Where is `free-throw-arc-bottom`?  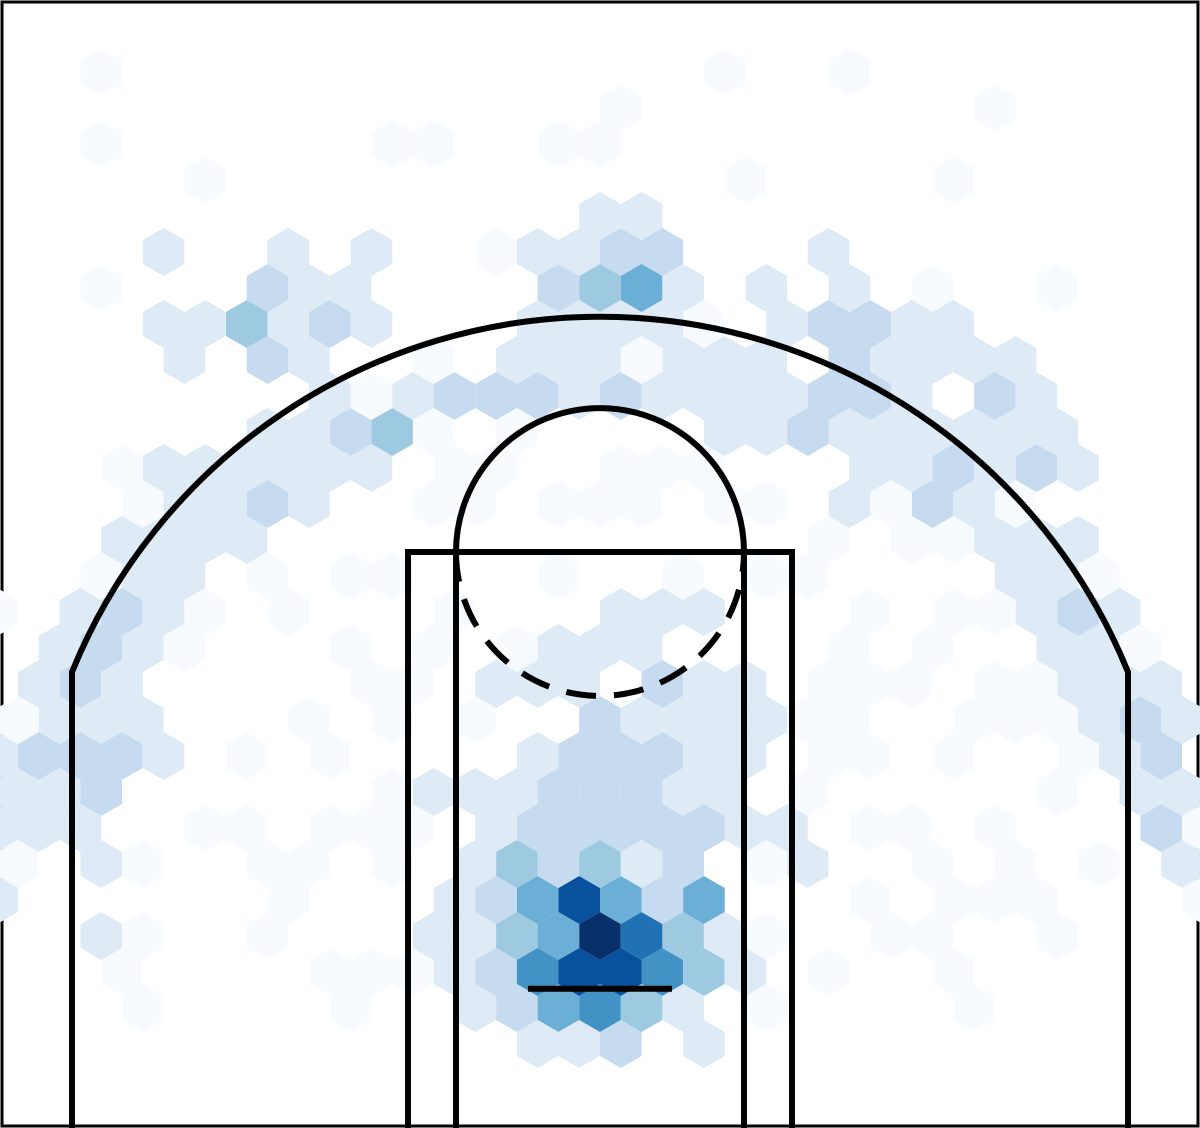
free-throw-arc-bottom is located at coordinates (600, 625).